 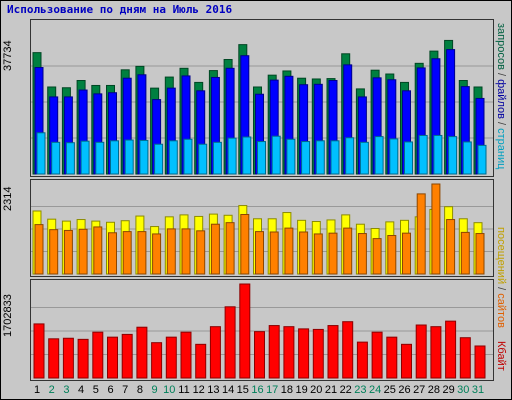 What do you see at coordinates (478, 390) in the screenshot?
I see `day-label-31: 31` at bounding box center [478, 390].